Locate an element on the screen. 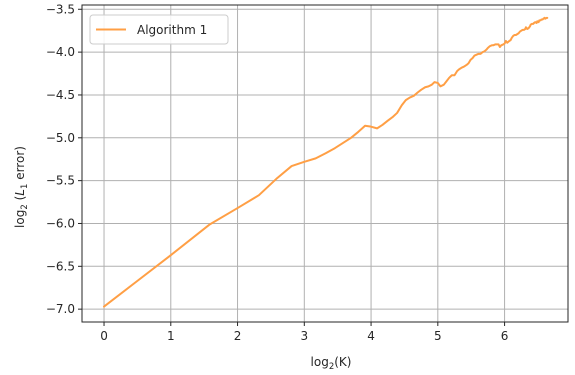 This screenshot has width=575, height=375. x-axis-label: log2(K) is located at coordinates (331, 363).